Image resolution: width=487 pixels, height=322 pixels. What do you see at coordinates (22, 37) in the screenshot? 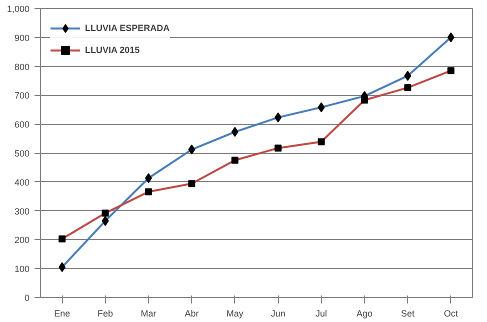
I see `y-tick-label: 900` at bounding box center [22, 37].